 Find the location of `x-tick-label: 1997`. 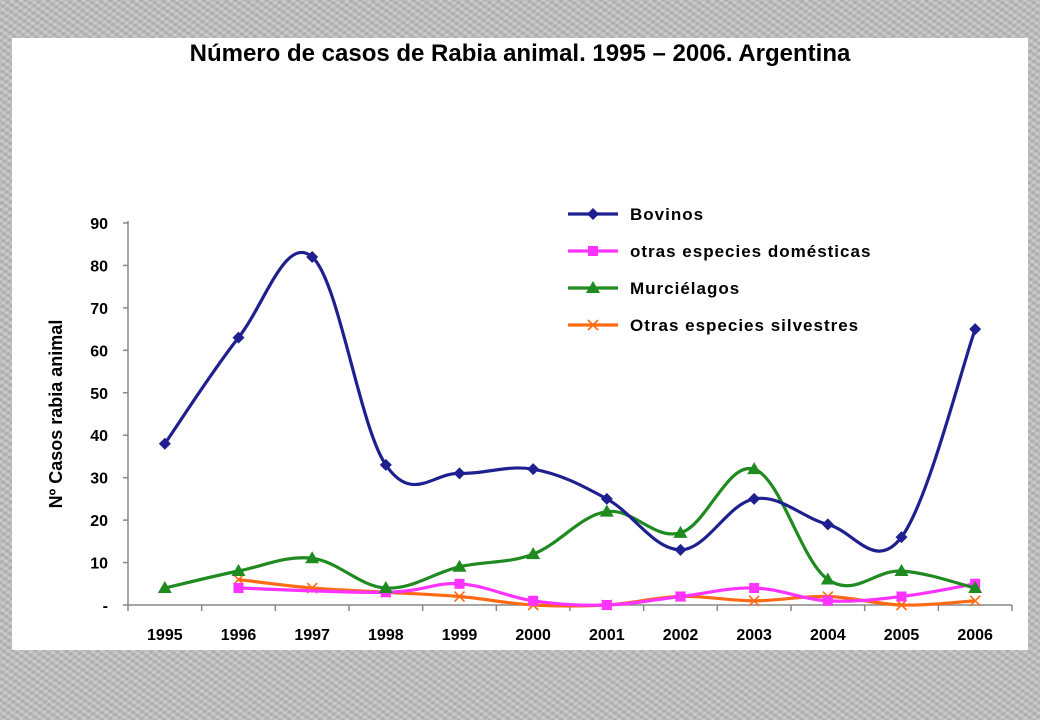

x-tick-label: 1997 is located at coordinates (312, 635).